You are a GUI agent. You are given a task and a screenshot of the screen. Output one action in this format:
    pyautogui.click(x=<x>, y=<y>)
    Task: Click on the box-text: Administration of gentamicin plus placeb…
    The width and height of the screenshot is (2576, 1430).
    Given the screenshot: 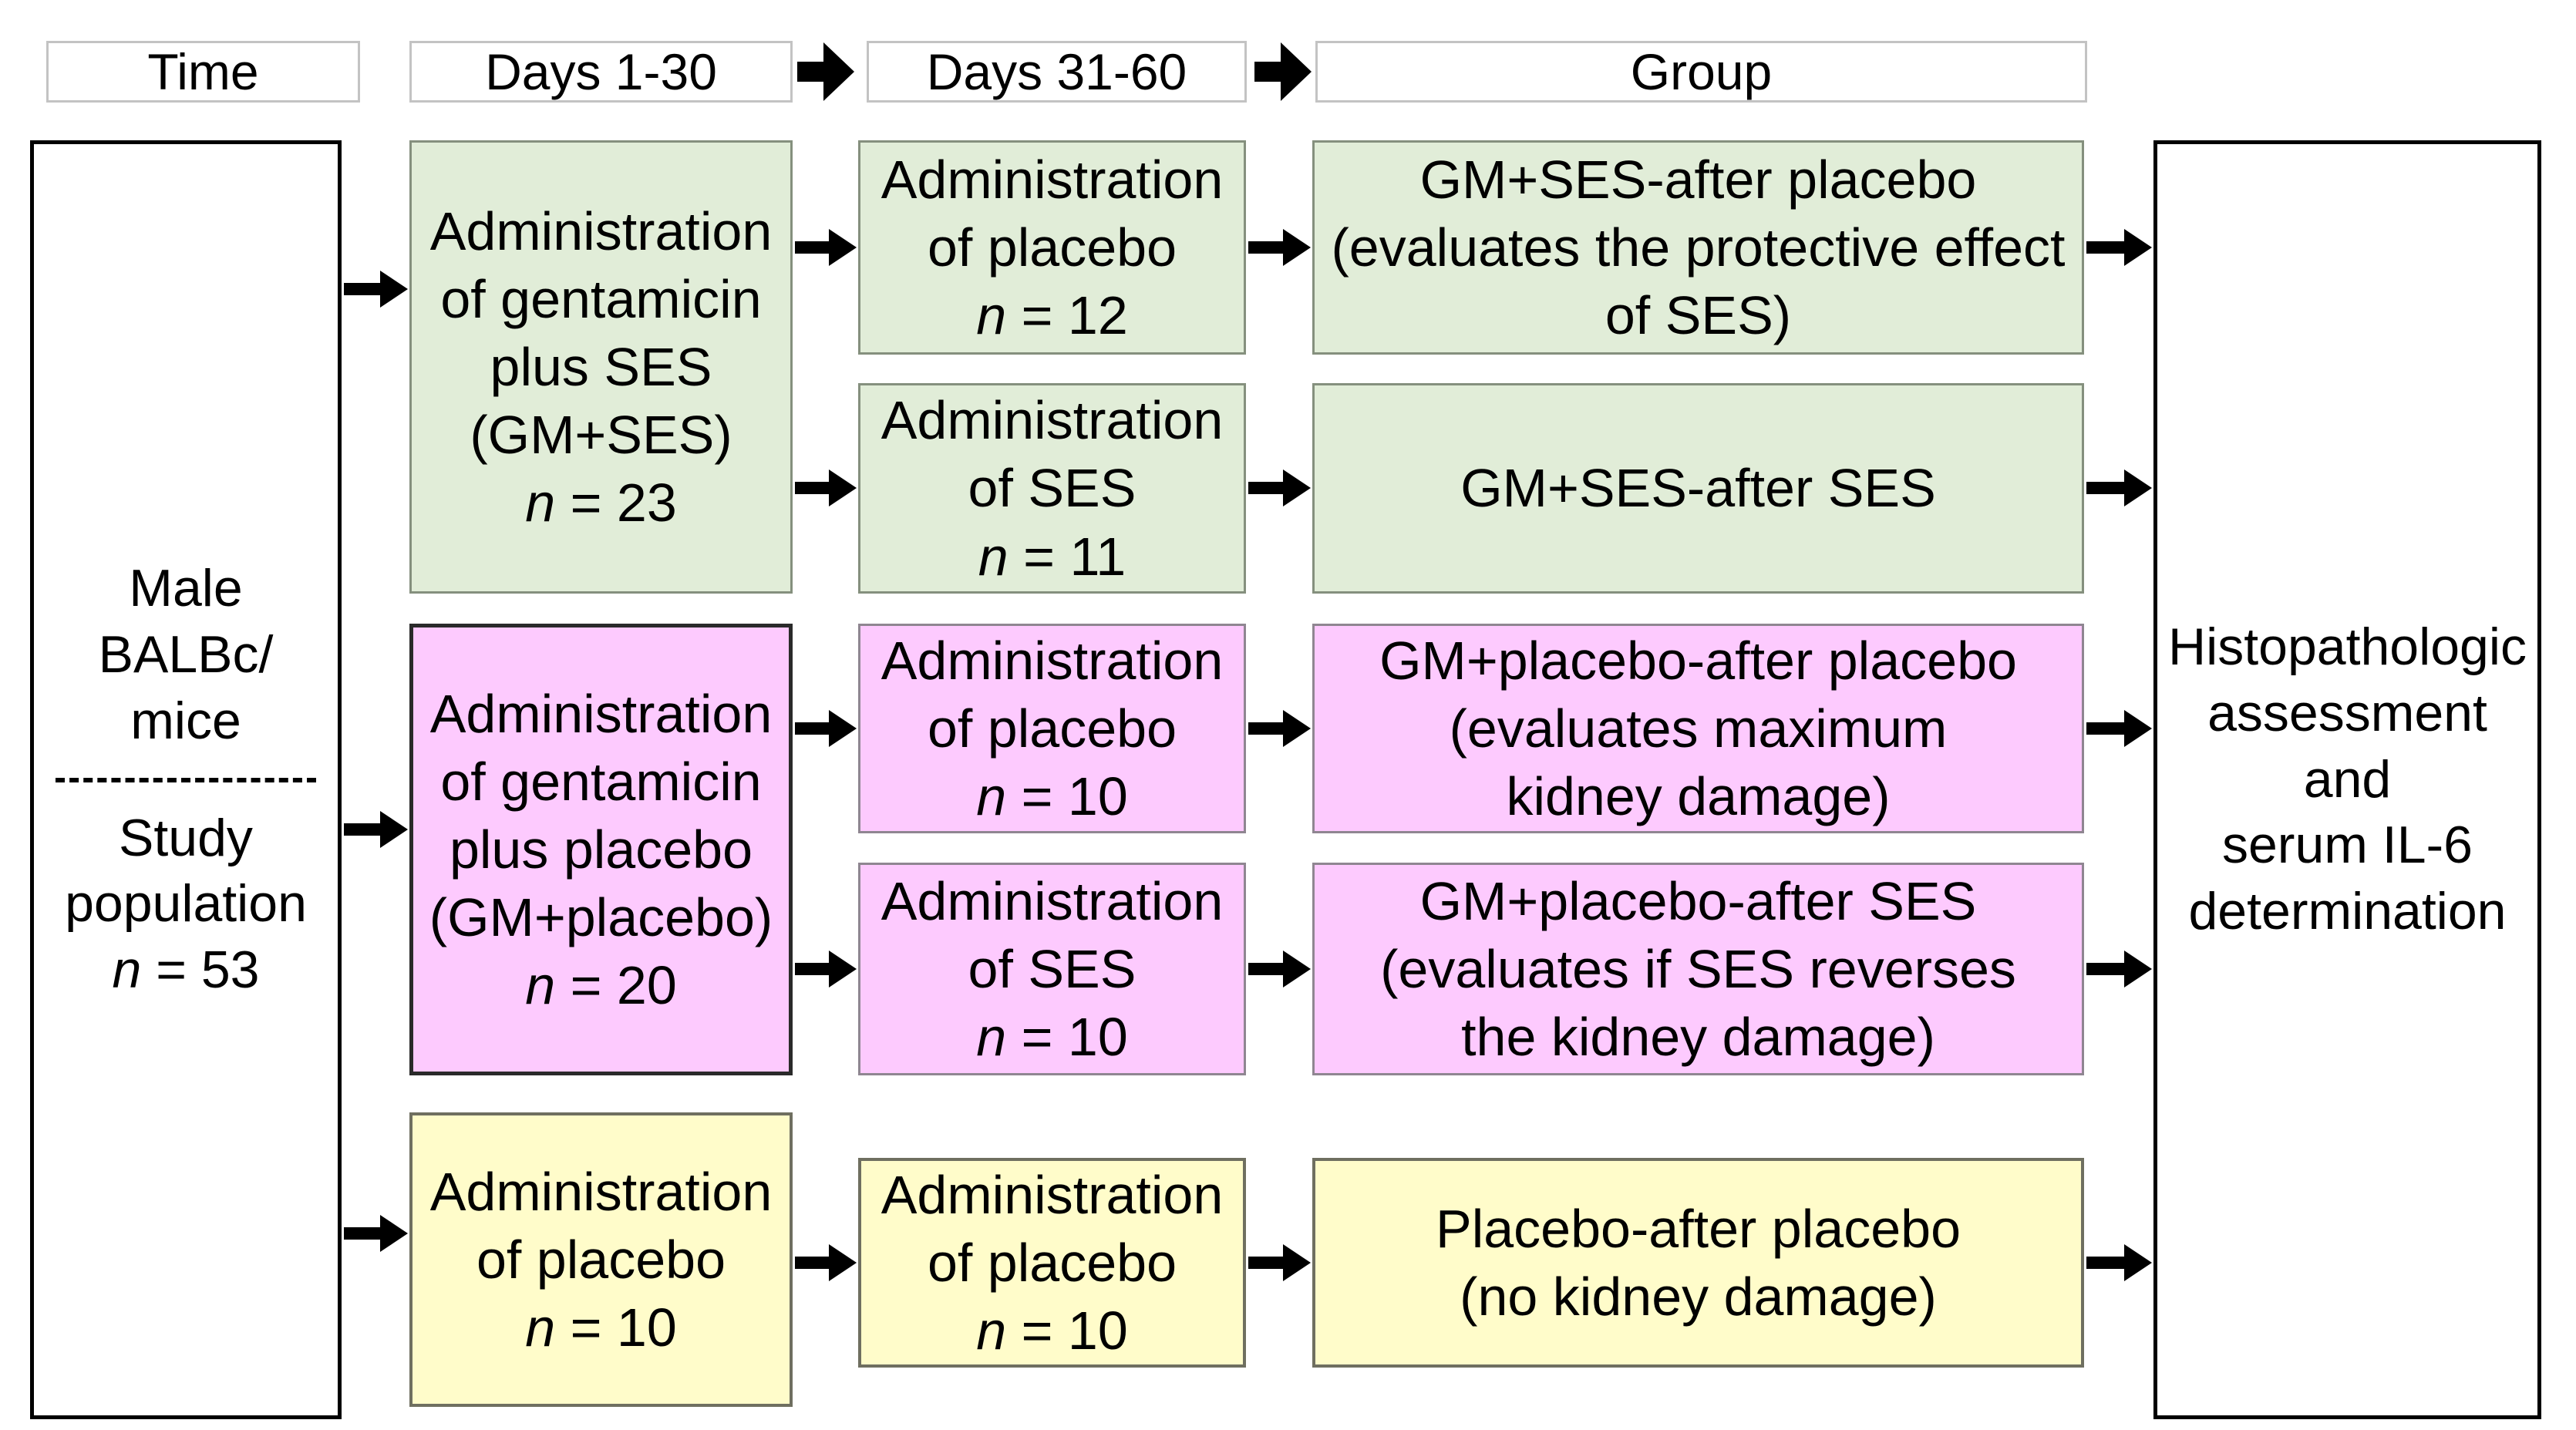 What is the action you would take?
    pyautogui.click(x=601, y=816)
    